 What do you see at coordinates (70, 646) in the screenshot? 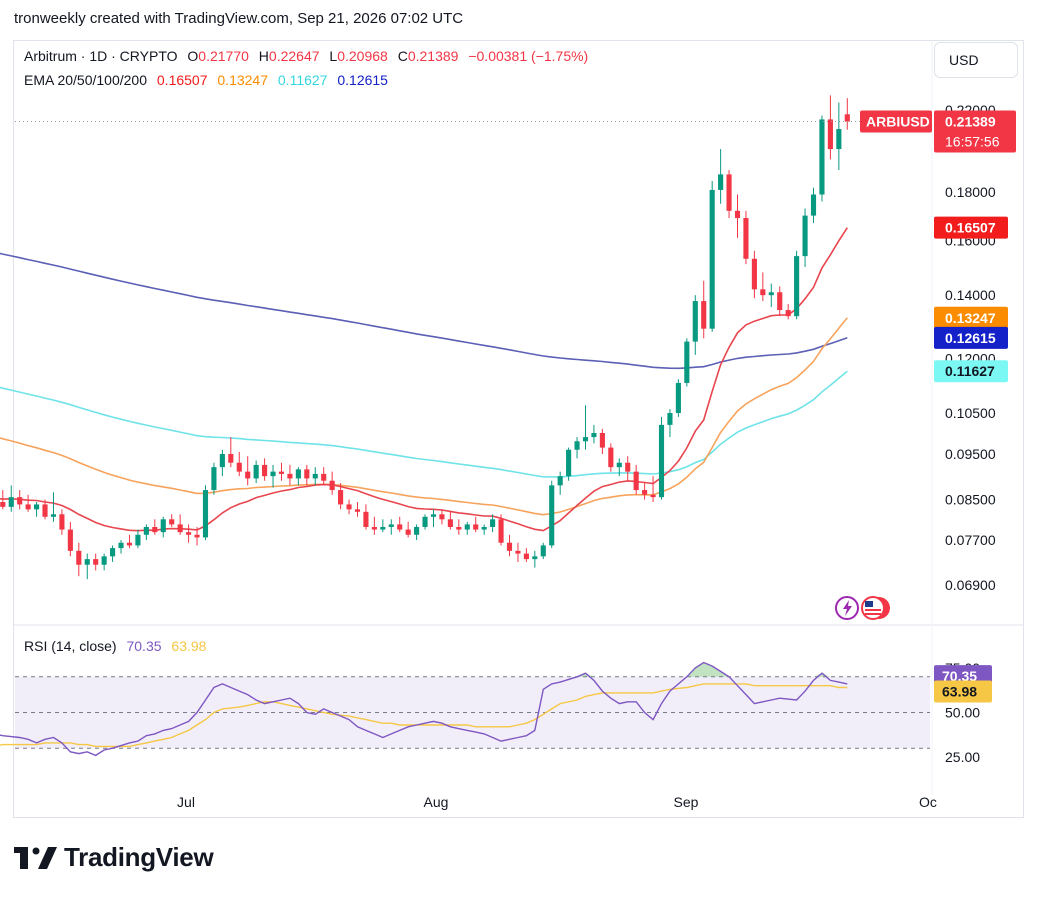
I see `rsi-label: RSI (14, close)` at bounding box center [70, 646].